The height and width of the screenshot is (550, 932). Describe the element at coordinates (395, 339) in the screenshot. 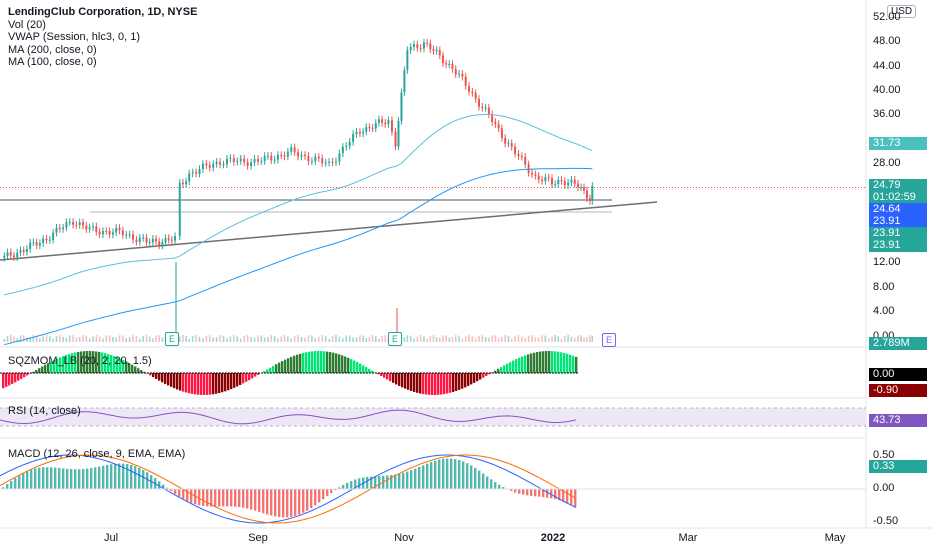

I see `earnings-badge-2: E` at that location.